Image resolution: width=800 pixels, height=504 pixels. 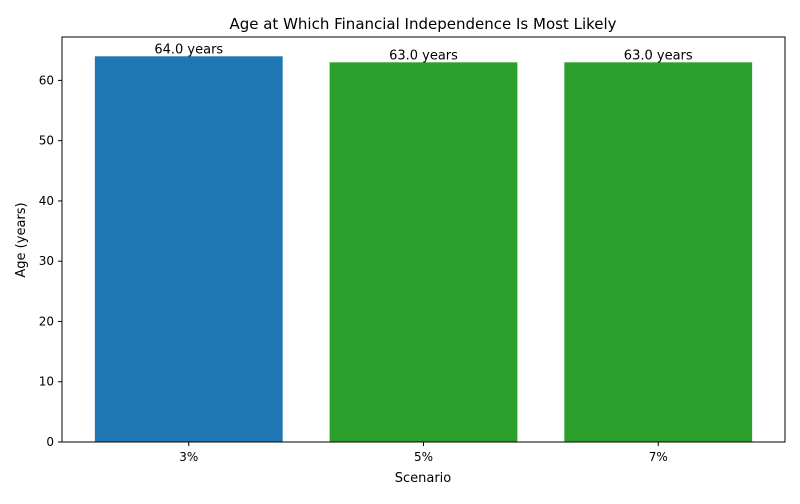 I want to click on y-tick-label: 20, so click(x=46, y=321).